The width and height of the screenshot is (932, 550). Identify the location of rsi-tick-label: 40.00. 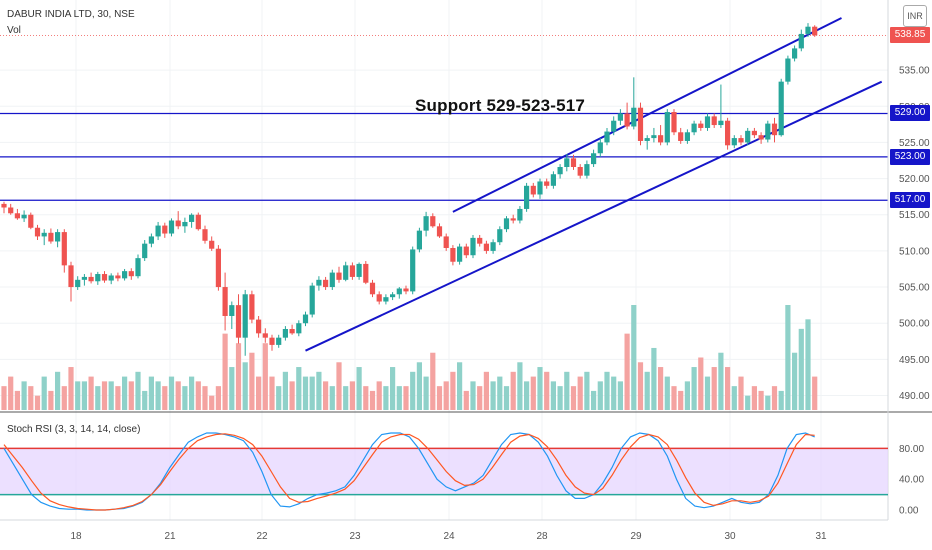
(911, 480).